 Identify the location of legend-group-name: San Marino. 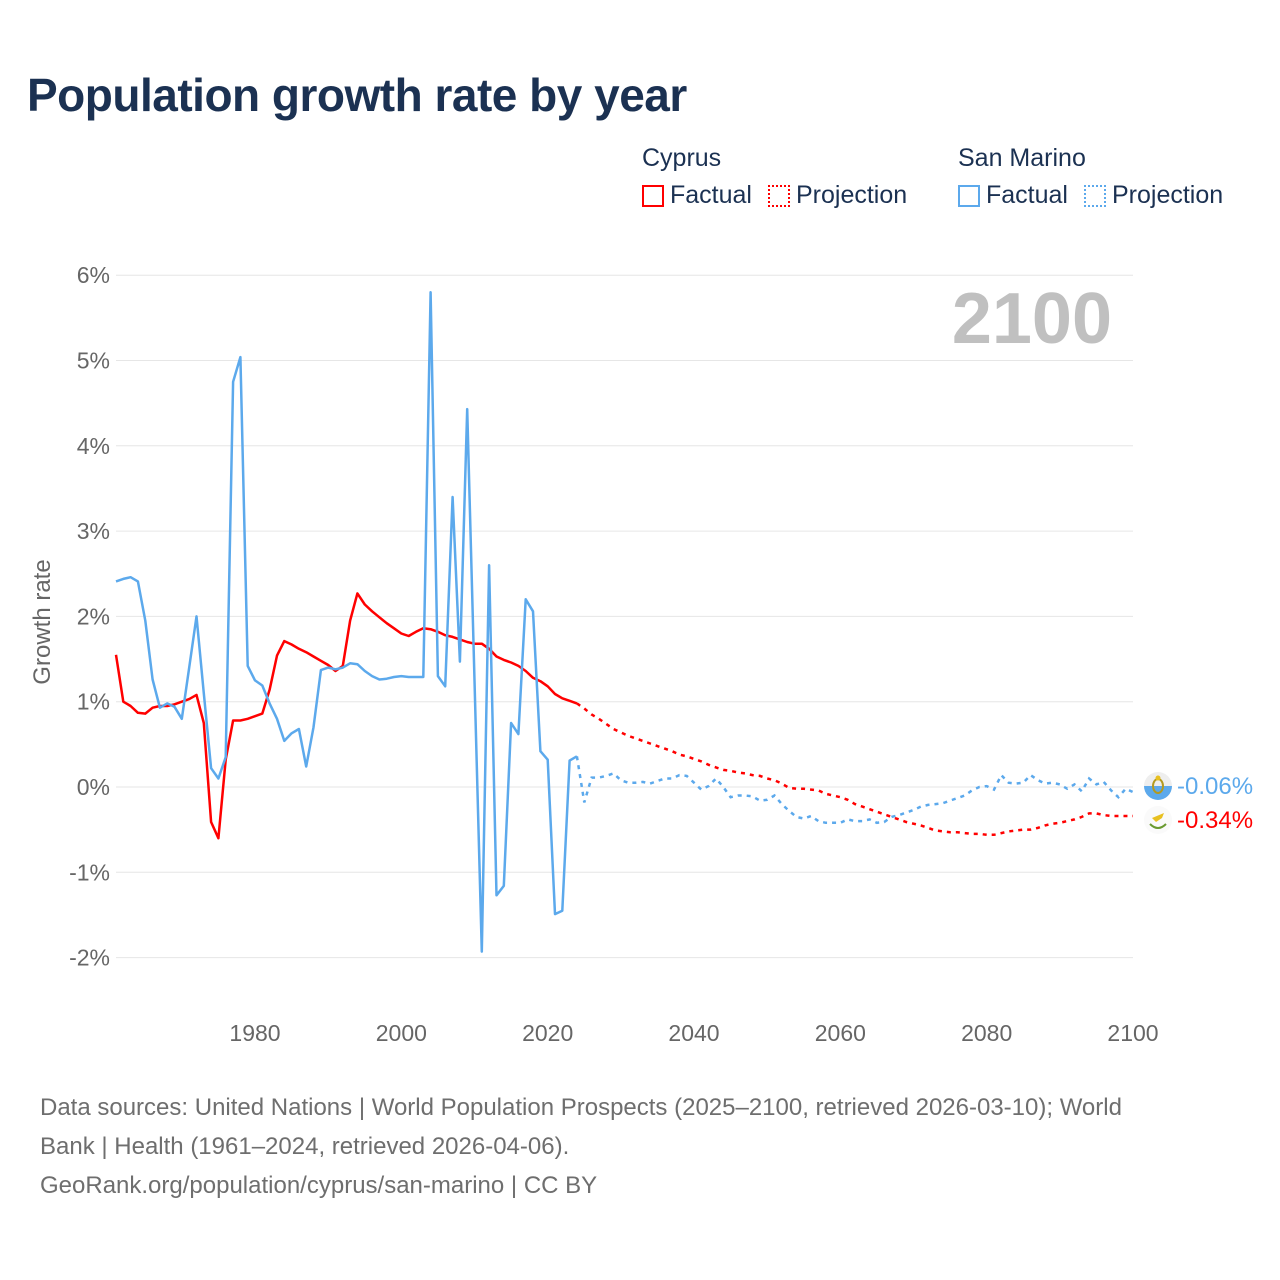
(1022, 158).